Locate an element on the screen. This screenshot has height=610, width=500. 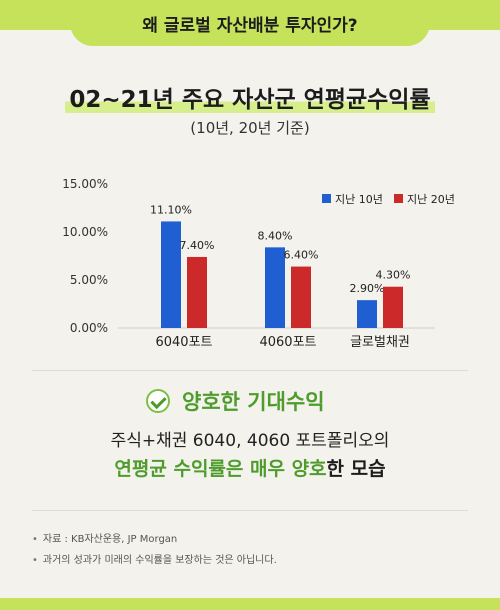
x-tick-label: 4060포트 is located at coordinates (287, 342).